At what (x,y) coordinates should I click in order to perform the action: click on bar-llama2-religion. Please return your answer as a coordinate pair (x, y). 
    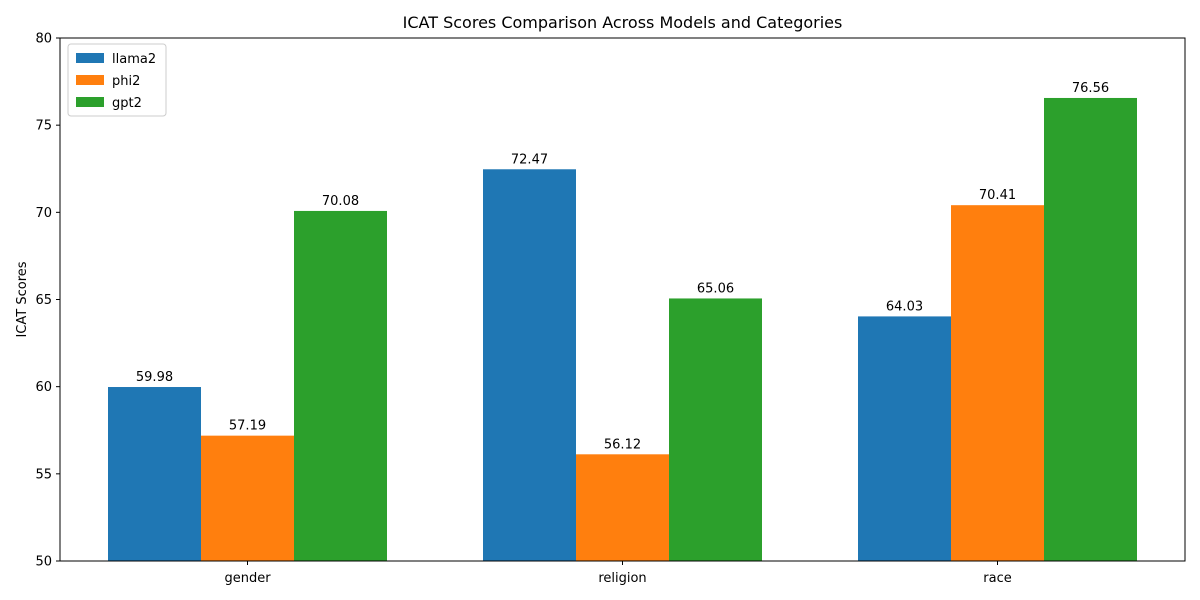
    Looking at the image, I should click on (529, 365).